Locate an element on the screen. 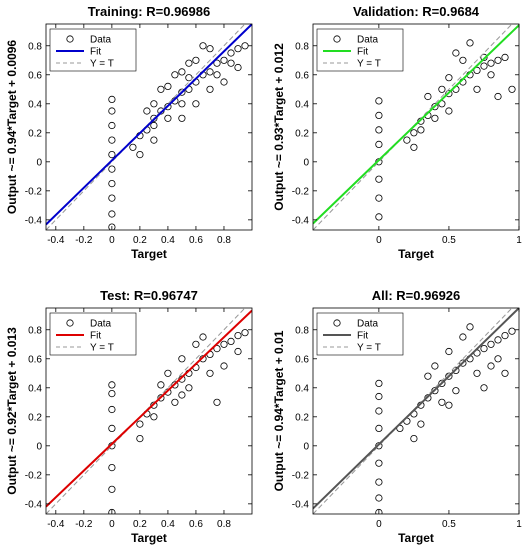  x-tick-label: 0.4 is located at coordinates (168, 240).